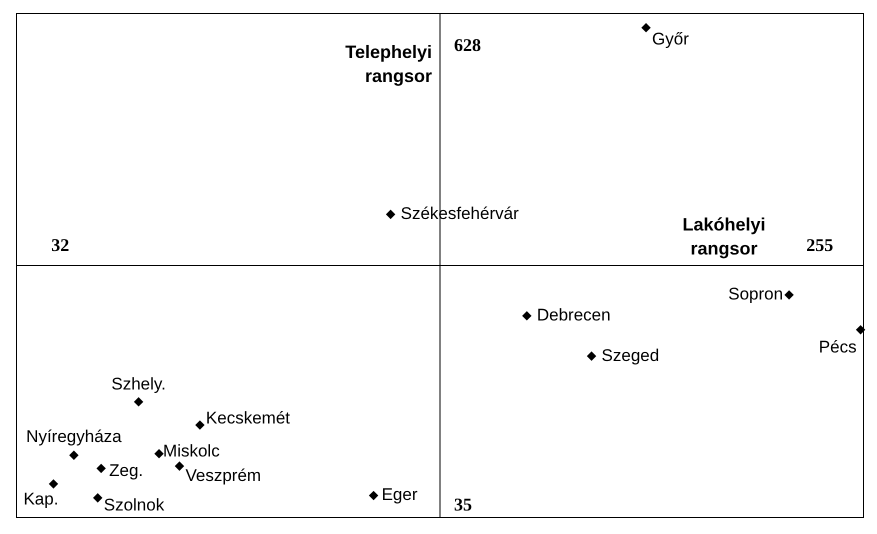 The width and height of the screenshot is (877, 534). What do you see at coordinates (126, 470) in the screenshot?
I see `annotation: Zeg.` at bounding box center [126, 470].